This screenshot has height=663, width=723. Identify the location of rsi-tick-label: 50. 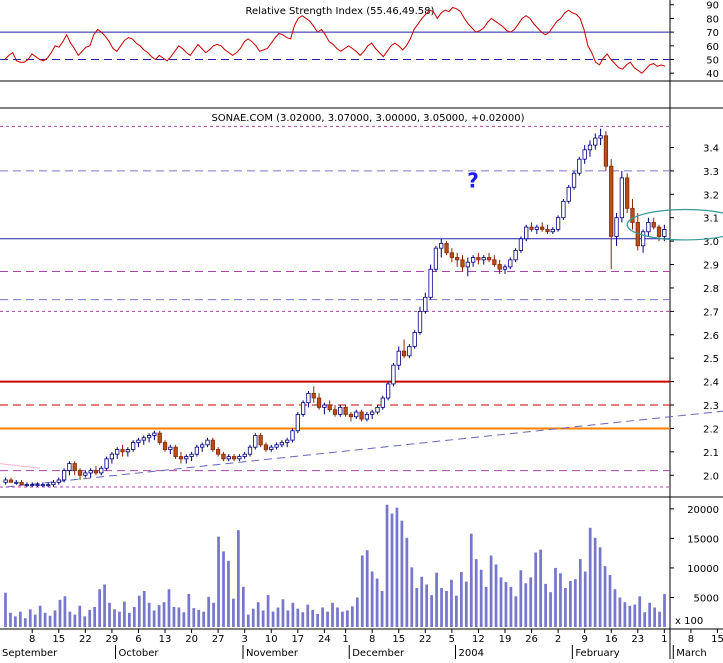
(712, 60).